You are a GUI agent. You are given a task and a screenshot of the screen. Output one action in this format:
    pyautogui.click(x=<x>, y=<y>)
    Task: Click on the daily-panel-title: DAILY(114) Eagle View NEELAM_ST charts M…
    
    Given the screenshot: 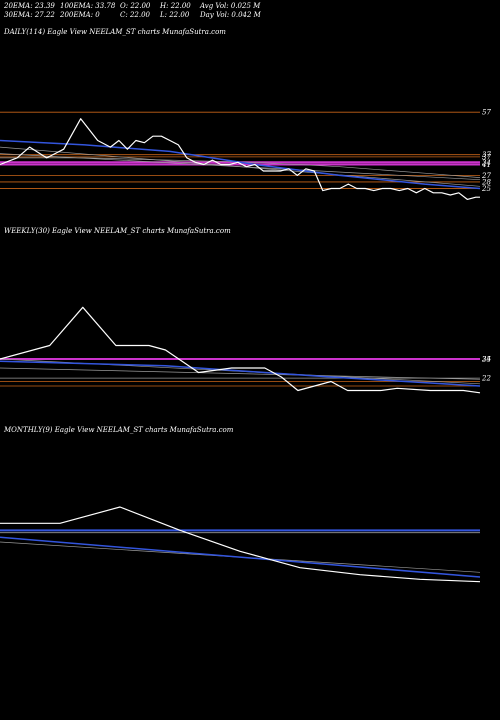 What is the action you would take?
    pyautogui.click(x=115, y=32)
    